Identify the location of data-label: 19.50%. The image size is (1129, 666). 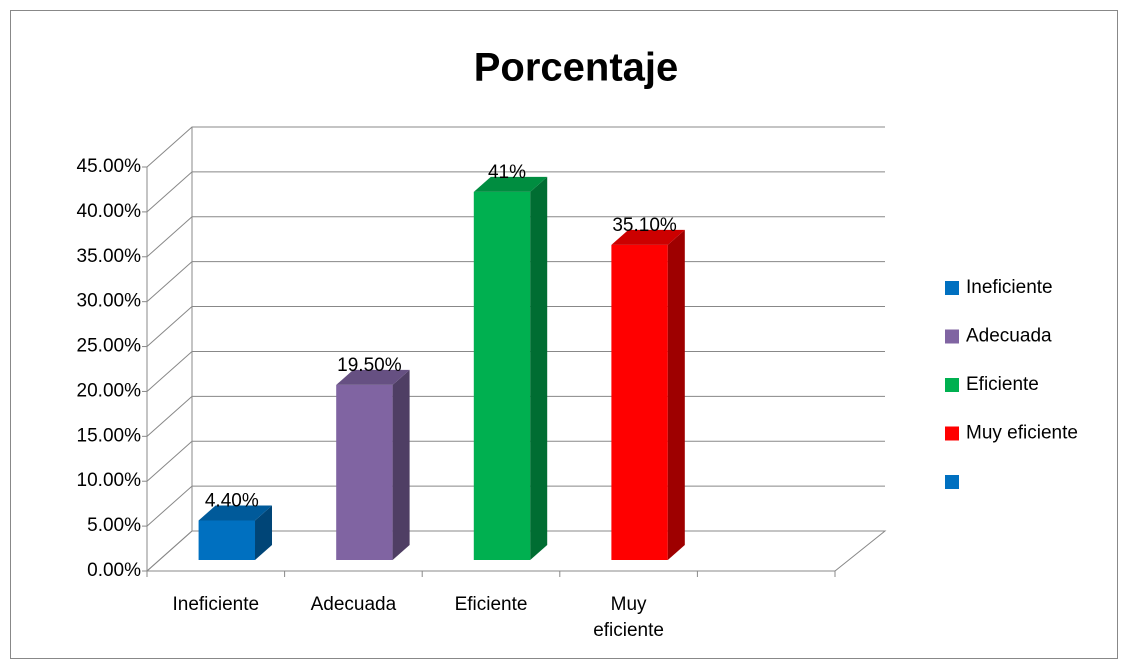
(369, 365).